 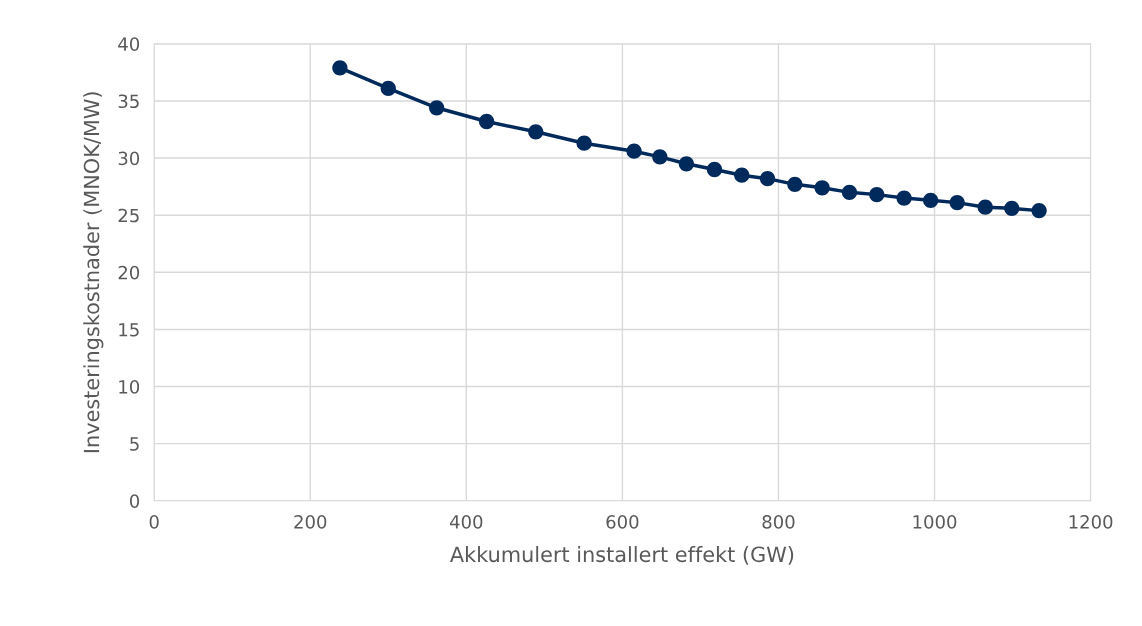 I want to click on y-tick-label: 35, so click(x=128, y=101).